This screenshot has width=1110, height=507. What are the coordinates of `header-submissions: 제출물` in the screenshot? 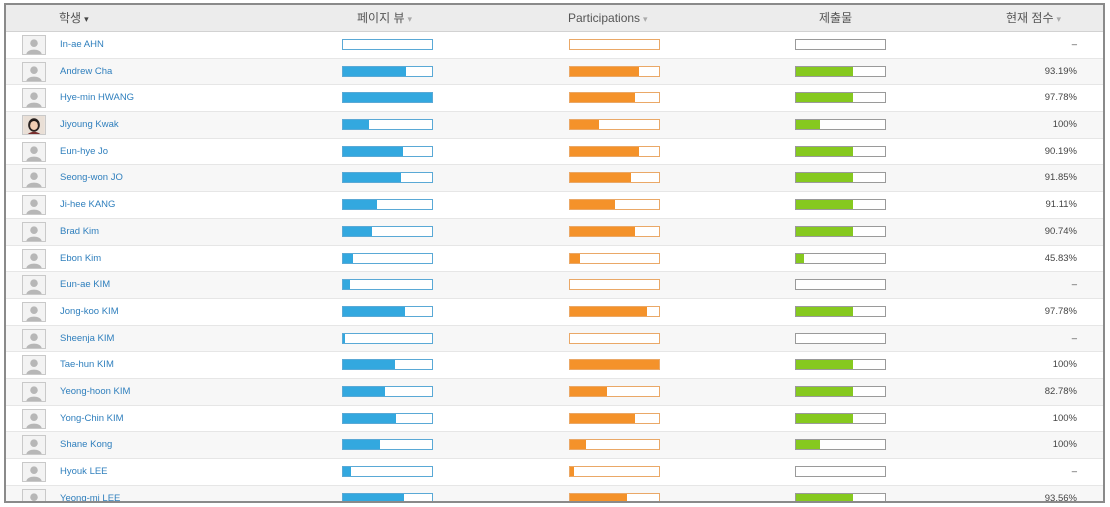 It's located at (835, 18).